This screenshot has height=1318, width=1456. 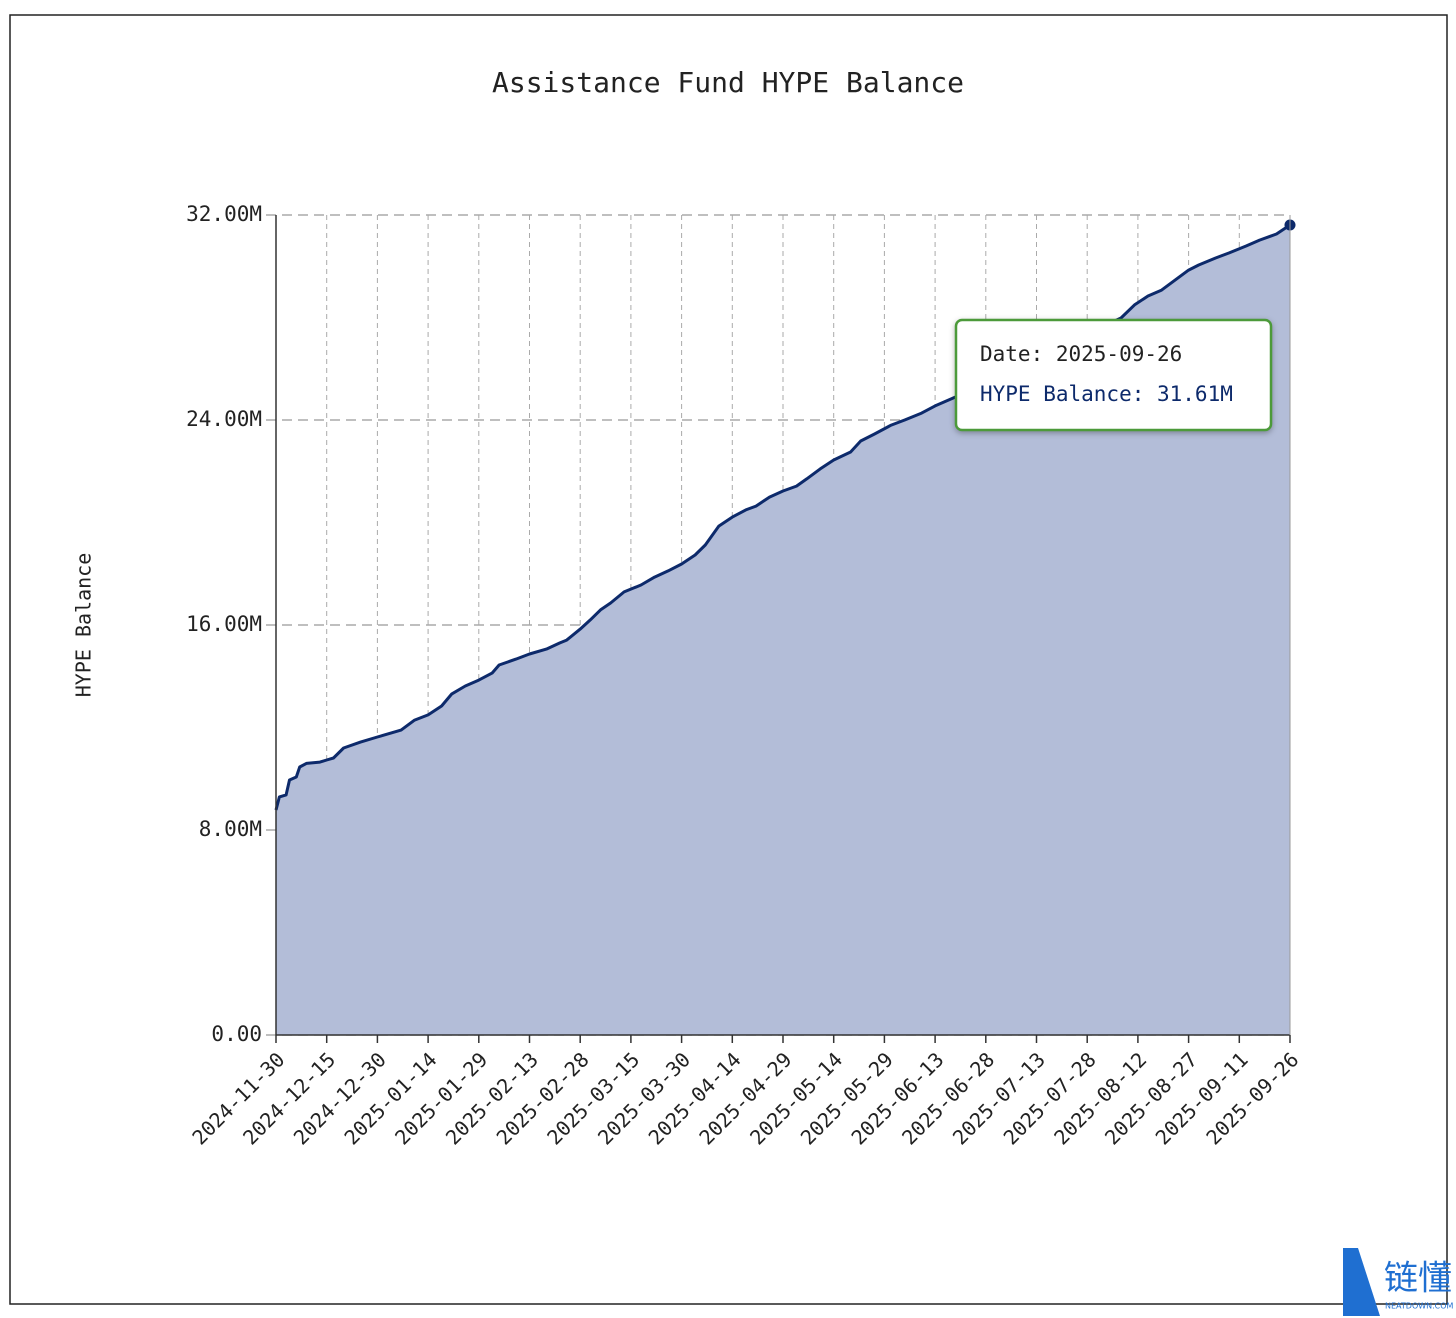 I want to click on tooltip: Date: 2025-09-26 HYPE Balance: 31.61M, so click(x=1113, y=375).